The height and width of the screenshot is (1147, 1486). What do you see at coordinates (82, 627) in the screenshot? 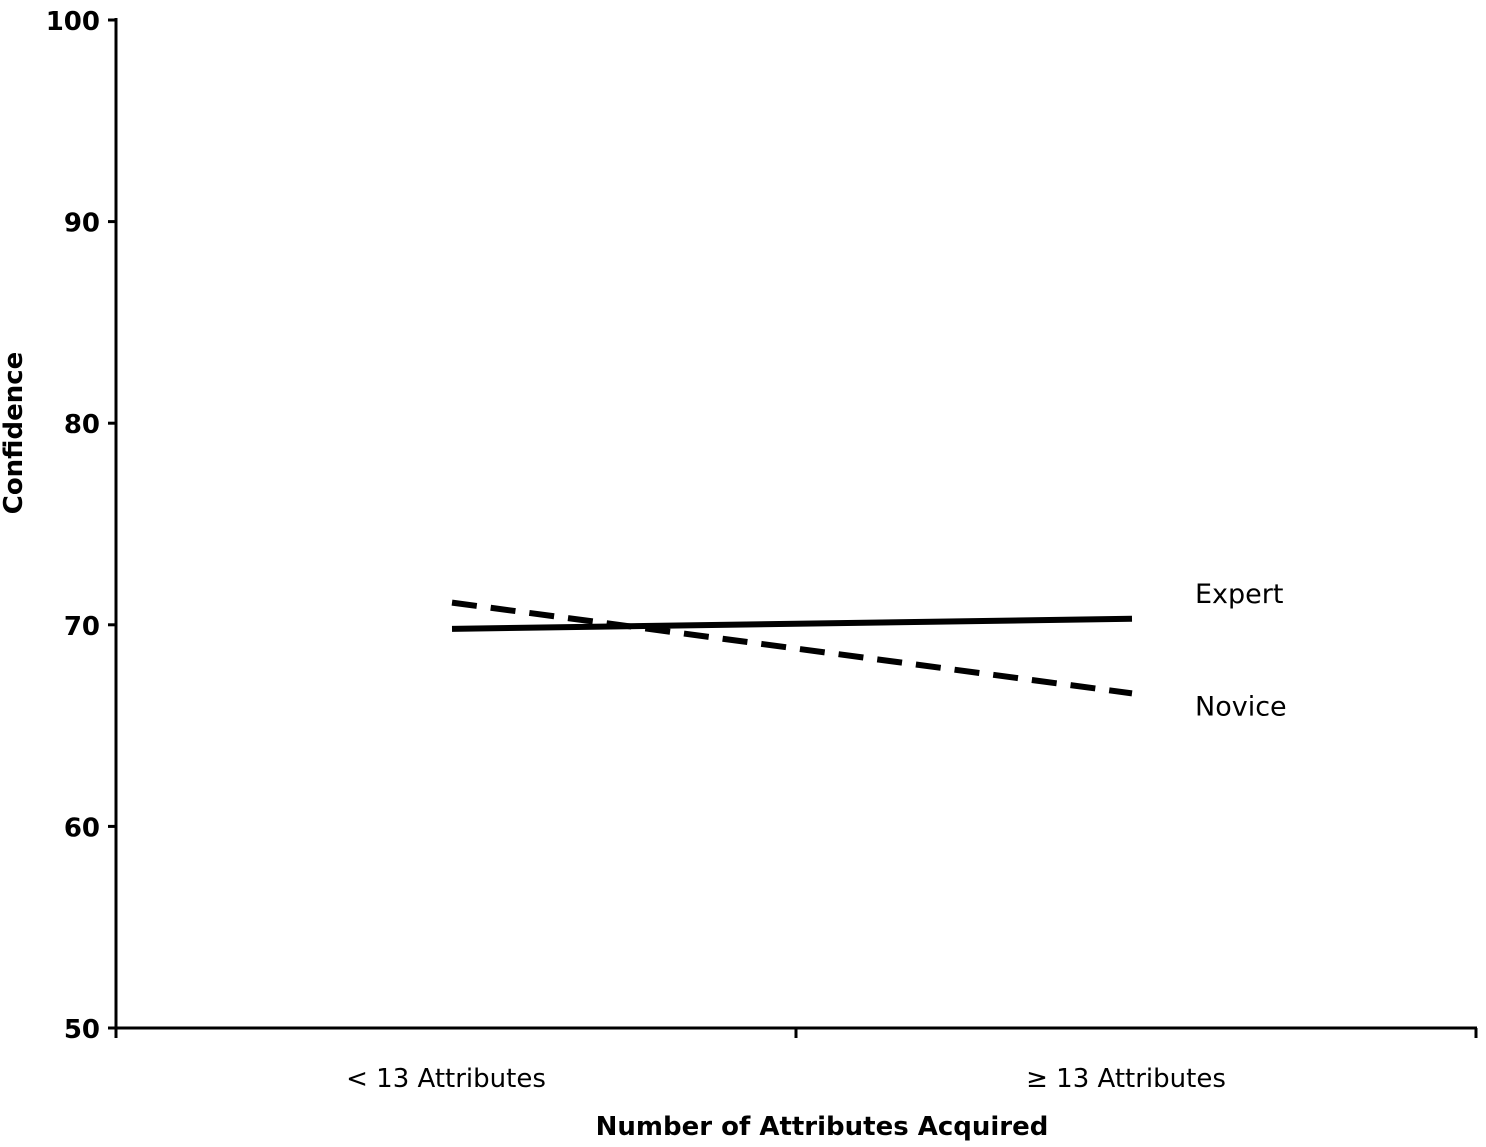
I see `y-tick-label: 70` at bounding box center [82, 627].